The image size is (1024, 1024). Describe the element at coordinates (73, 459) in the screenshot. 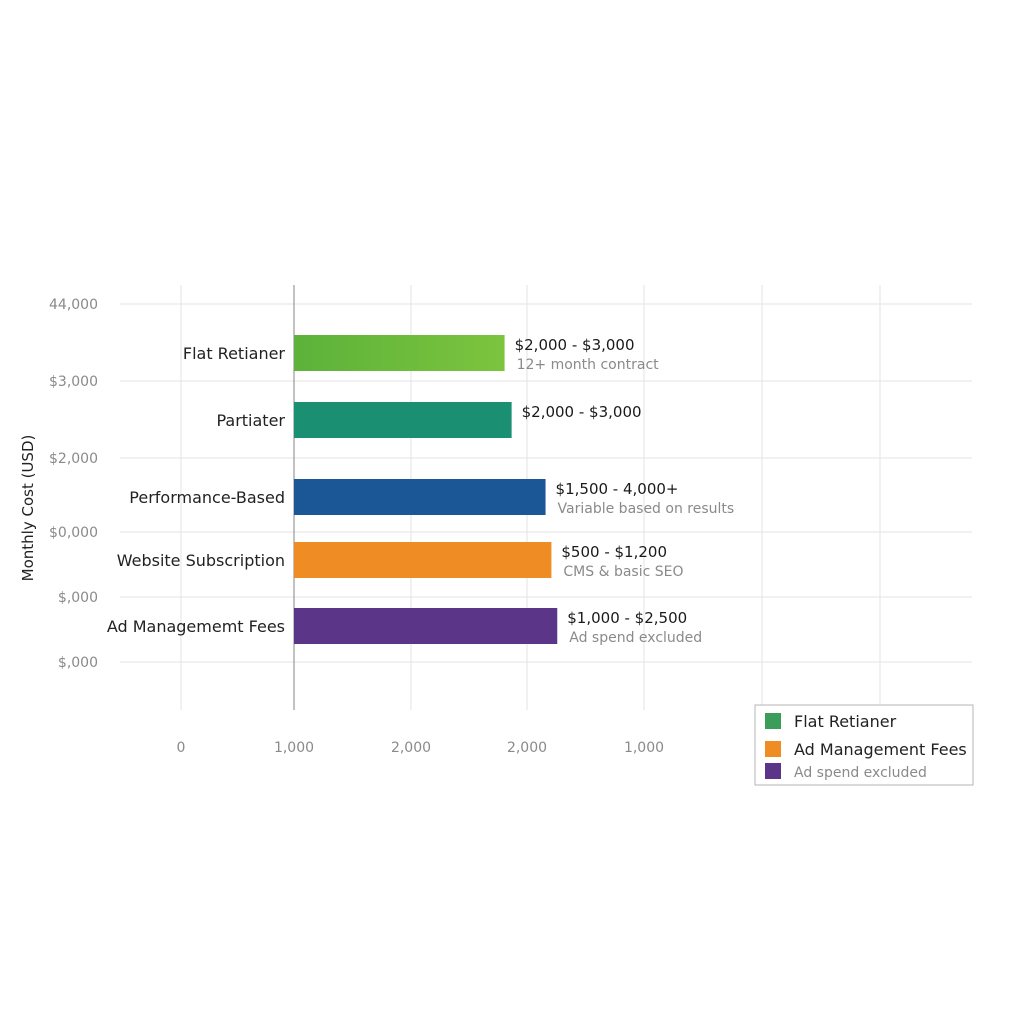

I see `y-tick-label: $2,000` at that location.